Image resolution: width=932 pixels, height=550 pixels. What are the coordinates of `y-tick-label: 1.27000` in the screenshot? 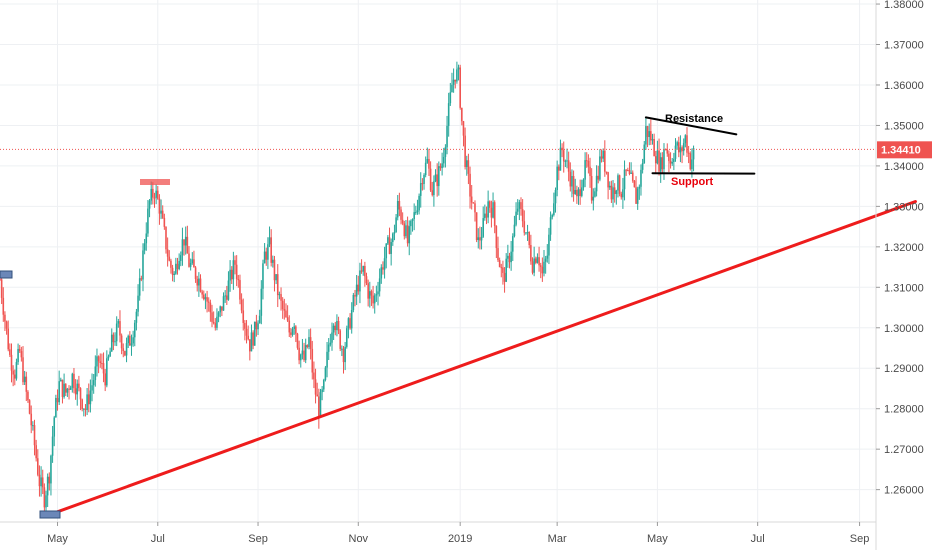 It's located at (904, 450).